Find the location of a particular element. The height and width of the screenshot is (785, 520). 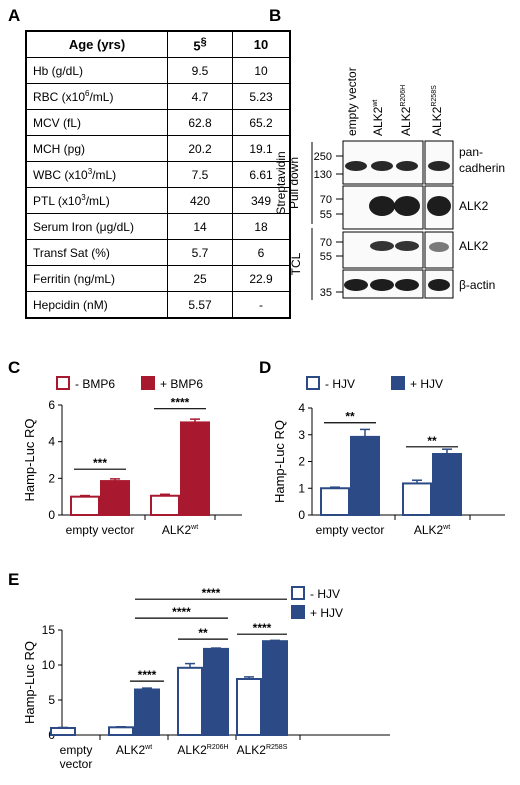

y-tick-label: 5 is located at coordinates (51, 700).